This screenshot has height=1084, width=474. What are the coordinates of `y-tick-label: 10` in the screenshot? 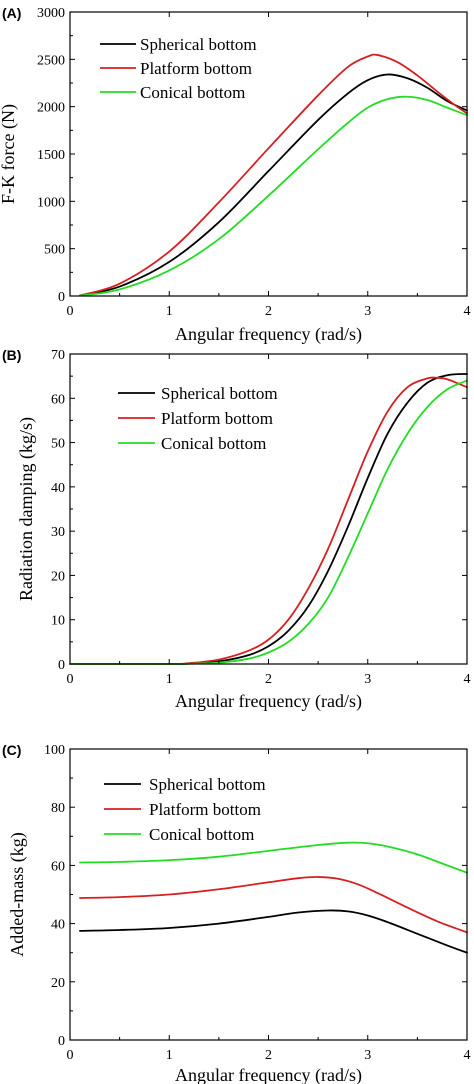 It's located at (58, 621).